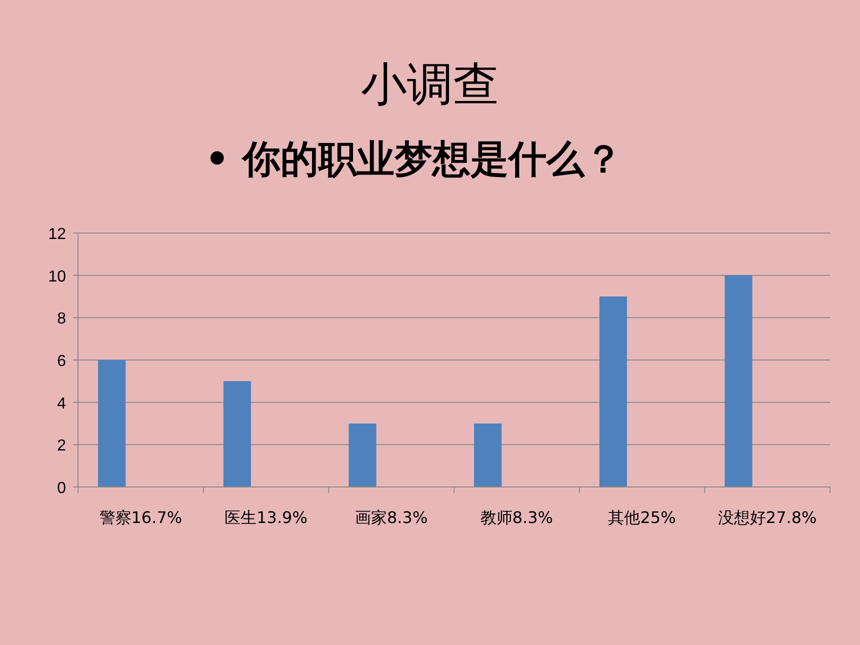  What do you see at coordinates (57, 277) in the screenshot?
I see `y-tick-label: 10` at bounding box center [57, 277].